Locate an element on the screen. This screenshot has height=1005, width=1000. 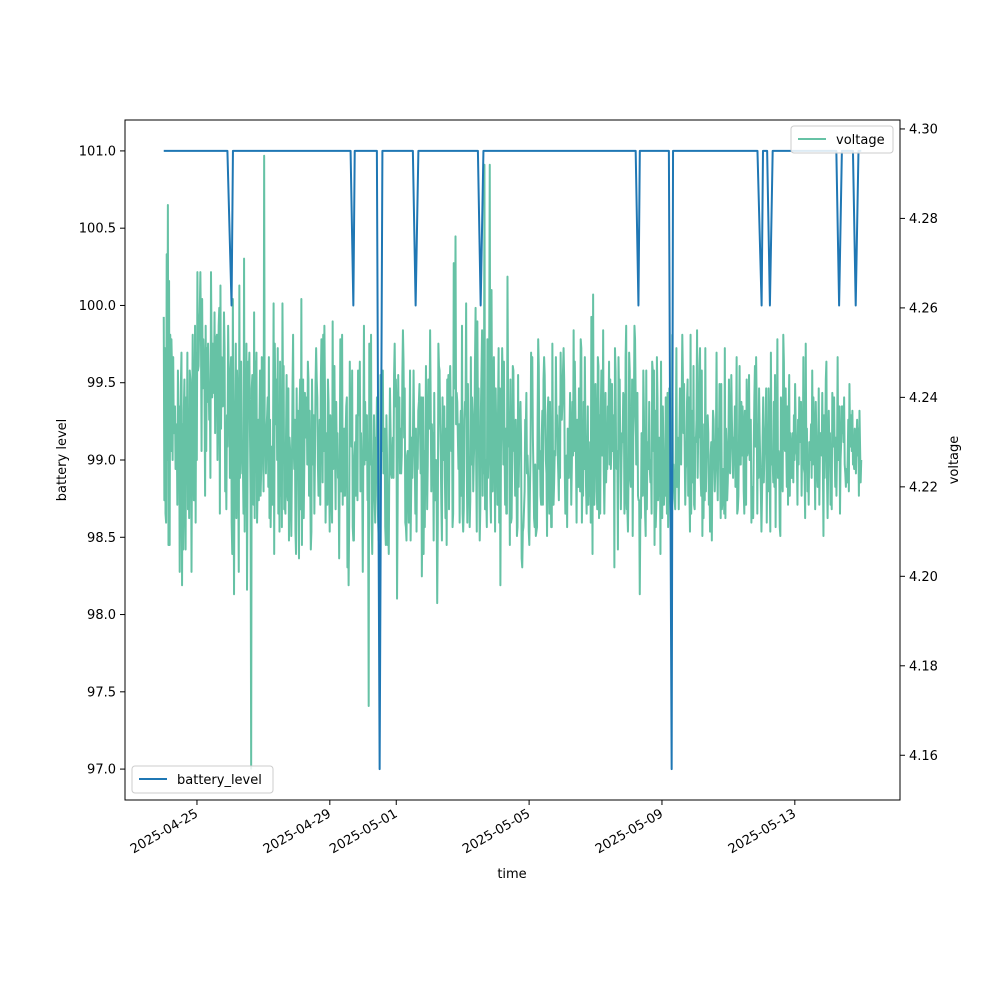
left-y-tick-label: 100.5 is located at coordinates (97, 229).